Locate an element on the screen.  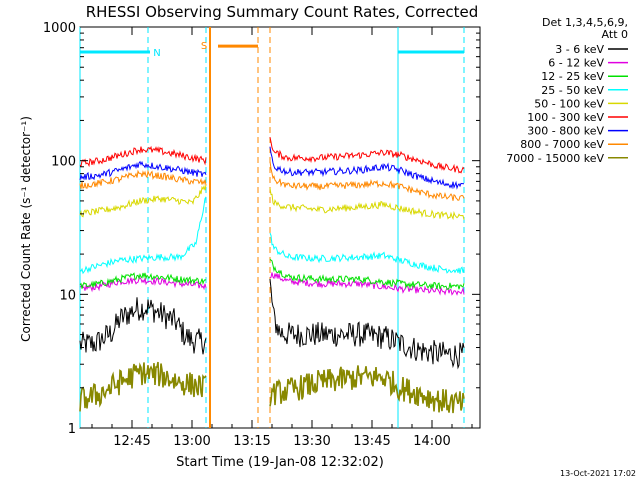
detector-header-line1: Det 1,3,4,5,6,9, is located at coordinates (585, 22).